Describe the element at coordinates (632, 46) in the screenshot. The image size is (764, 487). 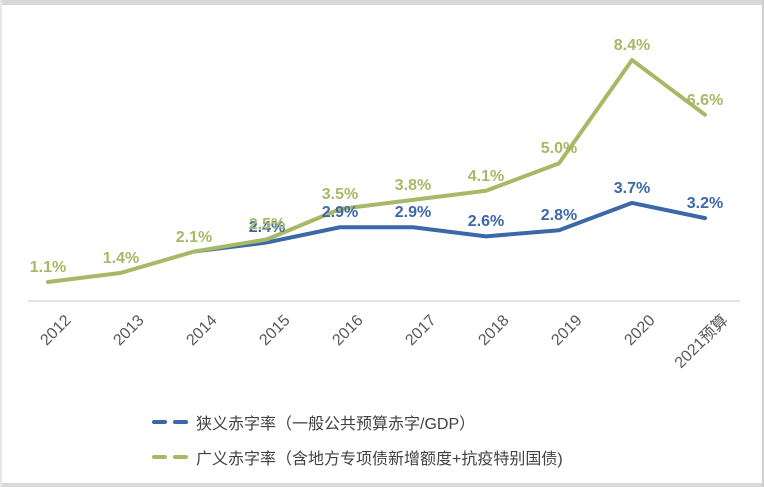
I see `data-label: 8.4%` at that location.